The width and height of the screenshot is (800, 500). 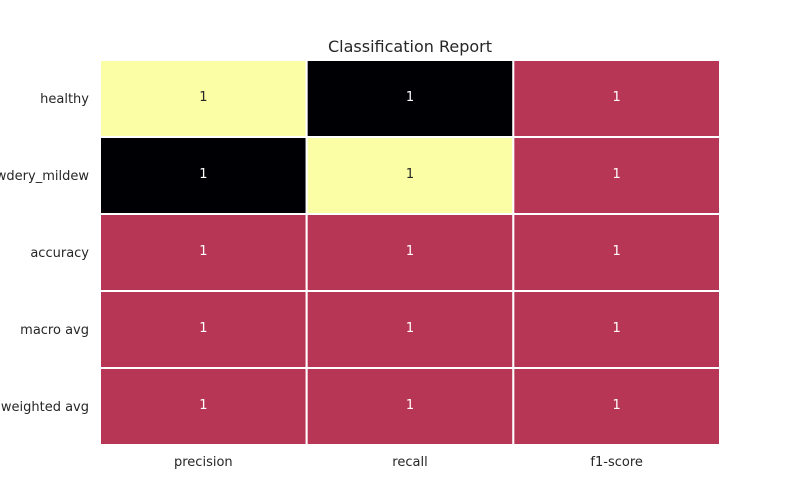 What do you see at coordinates (59, 253) in the screenshot?
I see `y-tick-label: accuracy` at bounding box center [59, 253].